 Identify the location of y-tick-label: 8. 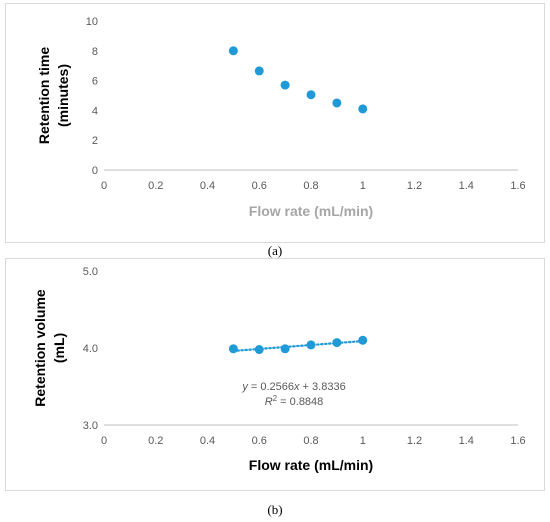
(95, 52).